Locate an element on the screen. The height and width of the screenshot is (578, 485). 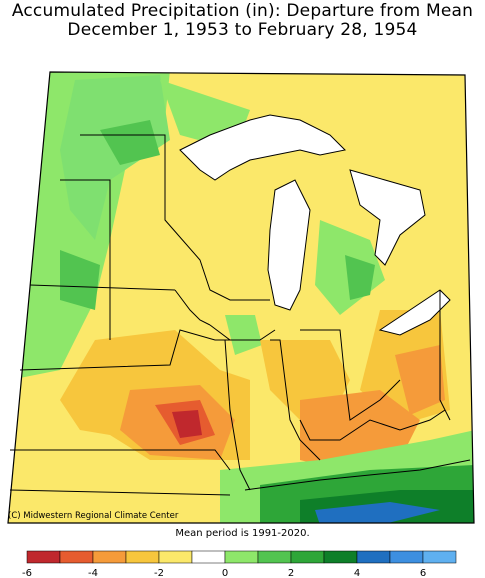
legend-tick-label: 6 is located at coordinates (423, 573).